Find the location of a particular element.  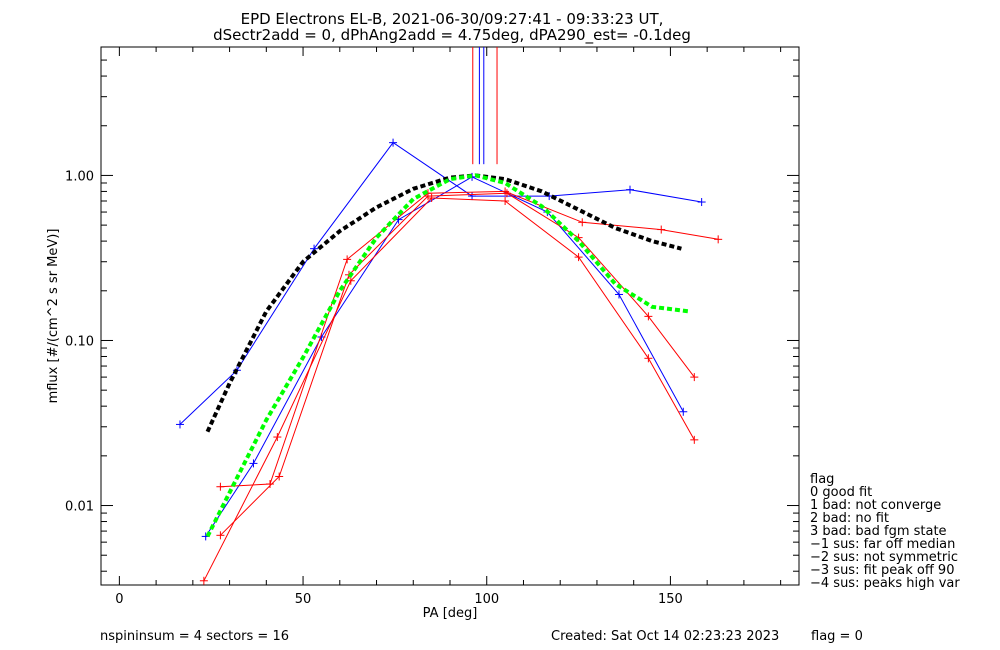

y-axis-label: mflux [#/(cm^2 s sr MeV)] is located at coordinates (53, 316).